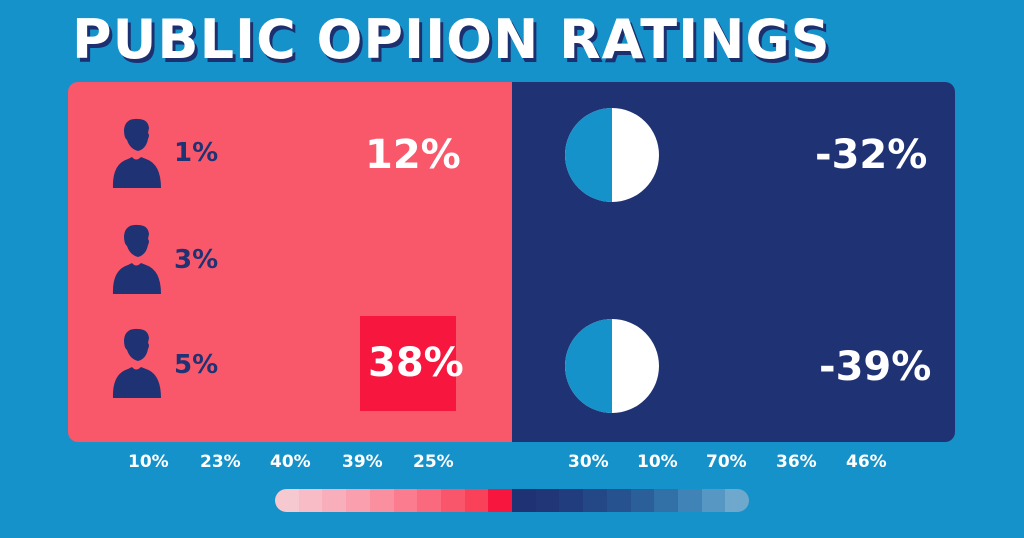 Image resolution: width=1024 pixels, height=538 pixels. Describe the element at coordinates (413, 155) in the screenshot. I see `row-1-big-percent: 12%` at that location.